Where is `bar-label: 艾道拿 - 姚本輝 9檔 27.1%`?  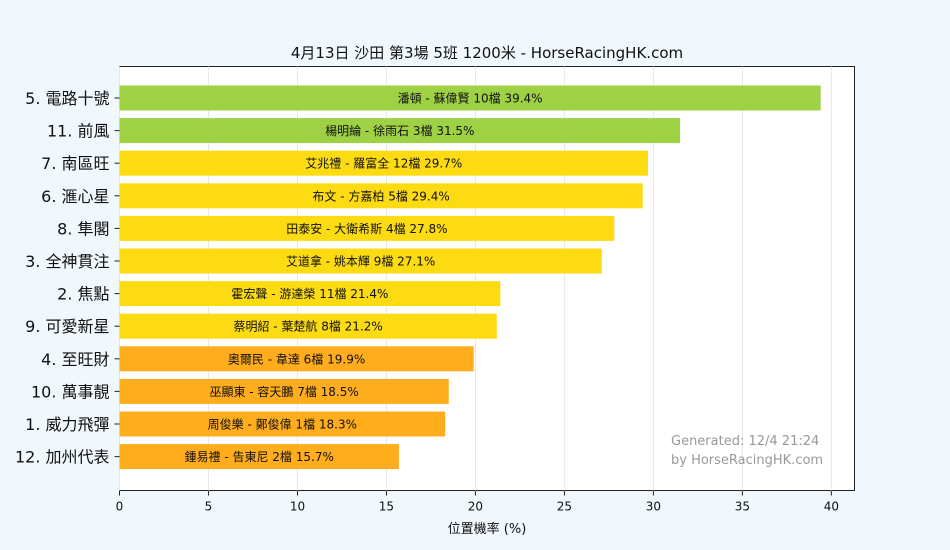 bar-label: 艾道拿 - 姚本輝 9檔 27.1% is located at coordinates (360, 261).